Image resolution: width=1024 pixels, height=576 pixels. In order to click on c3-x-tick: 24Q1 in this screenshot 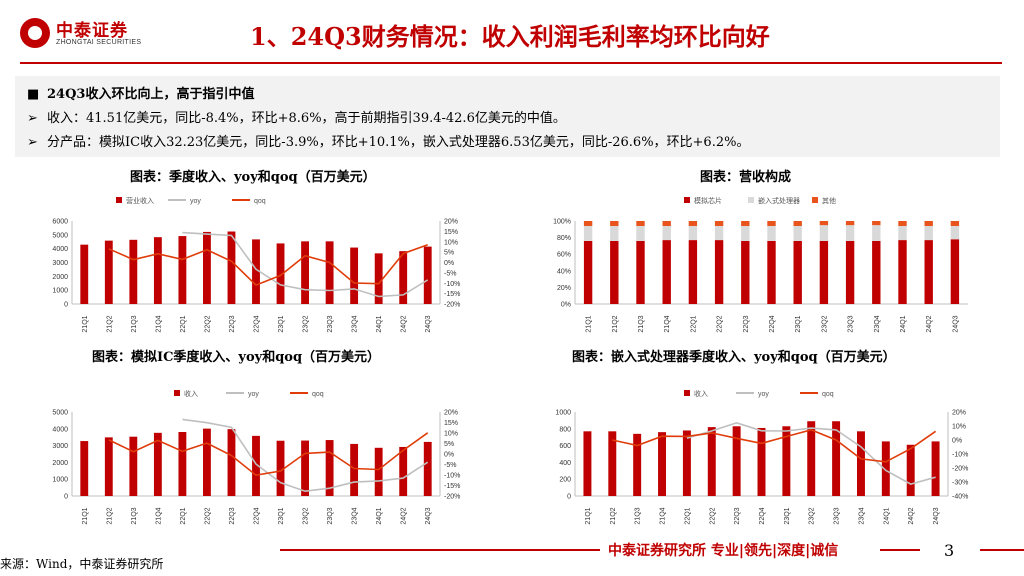, I will do `click(379, 515)`.